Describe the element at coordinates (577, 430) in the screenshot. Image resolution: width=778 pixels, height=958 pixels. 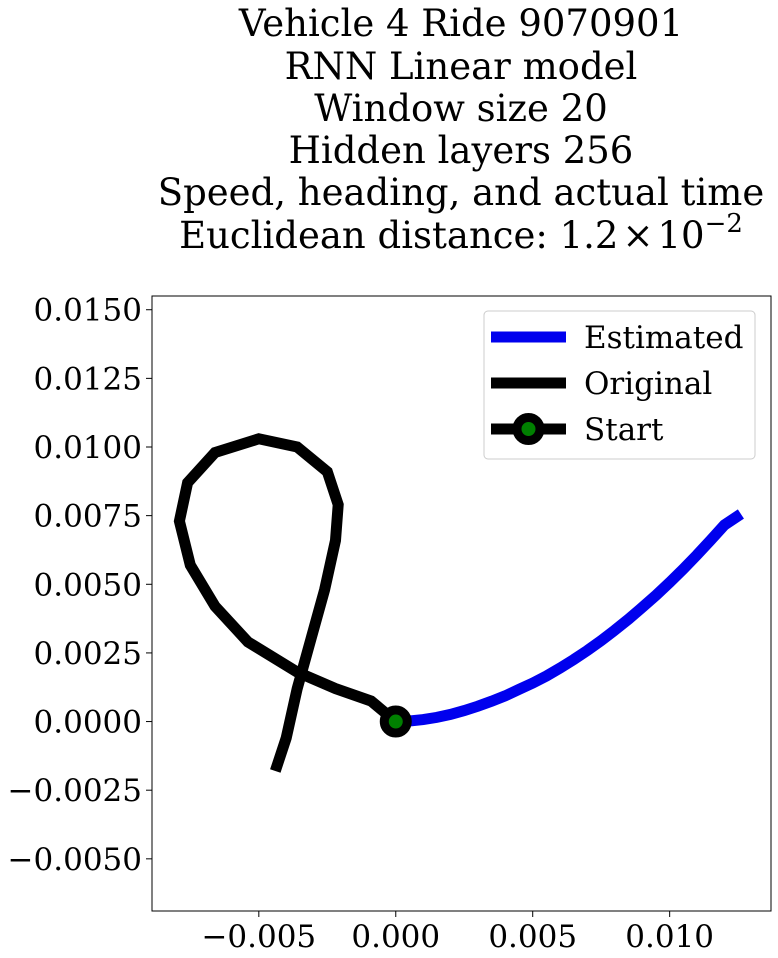
I see `legend-entry-start: Start` at that location.